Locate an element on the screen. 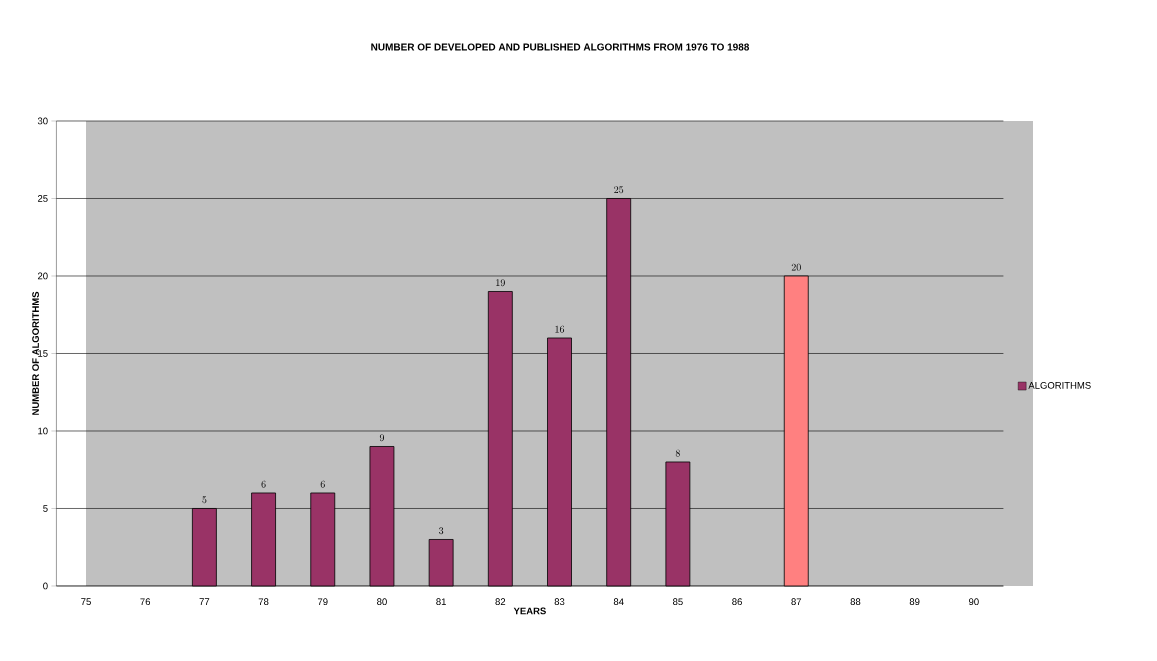 The height and width of the screenshot is (661, 1157). y-tick-label: 25 is located at coordinates (42, 198).